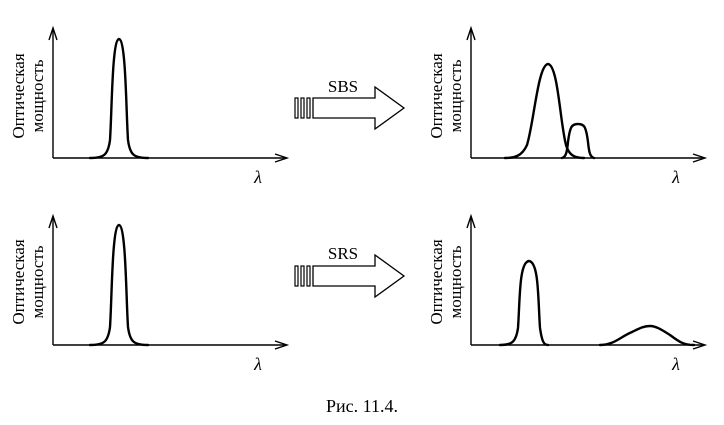  I want to click on process-arrow-sbs: SBS, so click(350, 104).